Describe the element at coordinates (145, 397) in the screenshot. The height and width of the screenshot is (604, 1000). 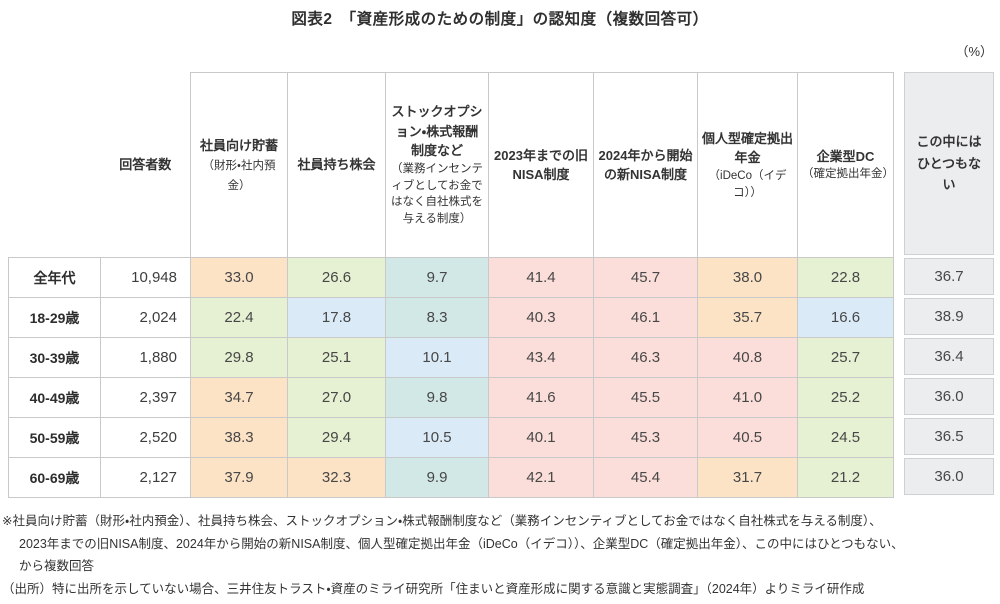
I see `respondents-cell: 2,397` at that location.